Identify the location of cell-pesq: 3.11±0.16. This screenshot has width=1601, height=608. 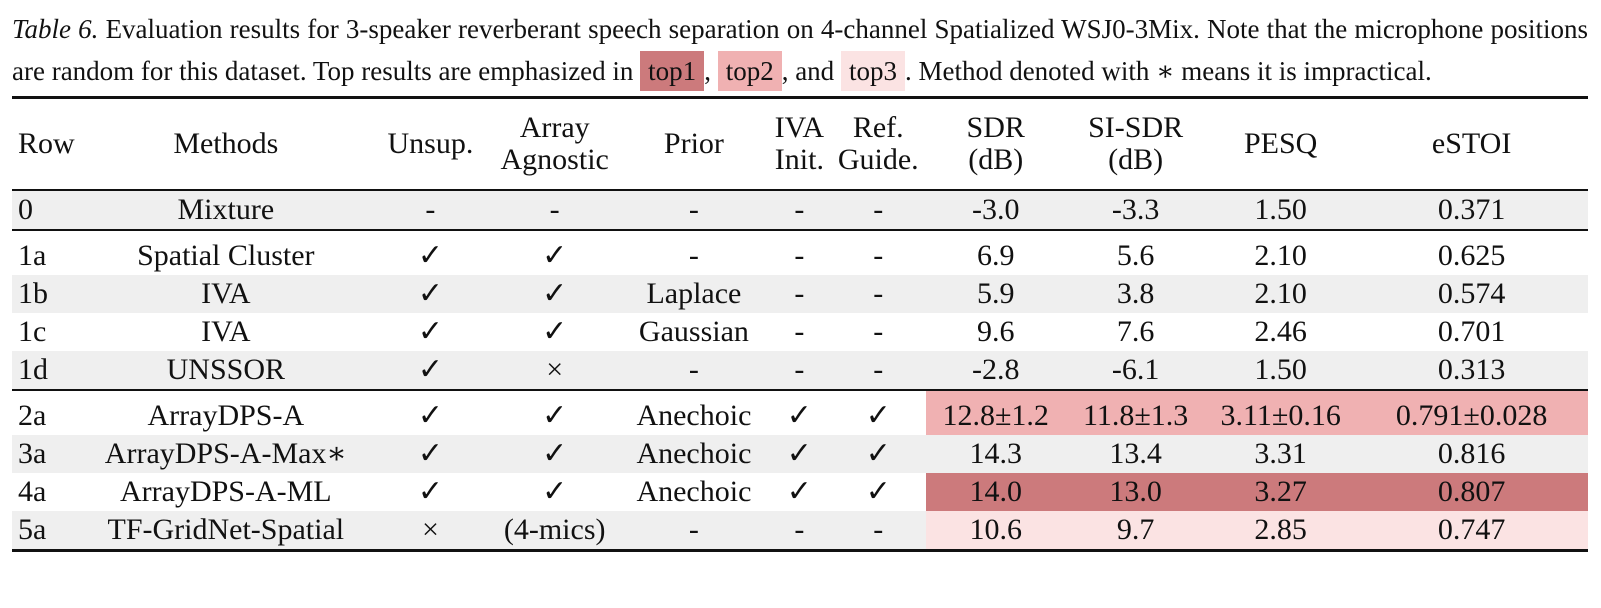
(1281, 412).